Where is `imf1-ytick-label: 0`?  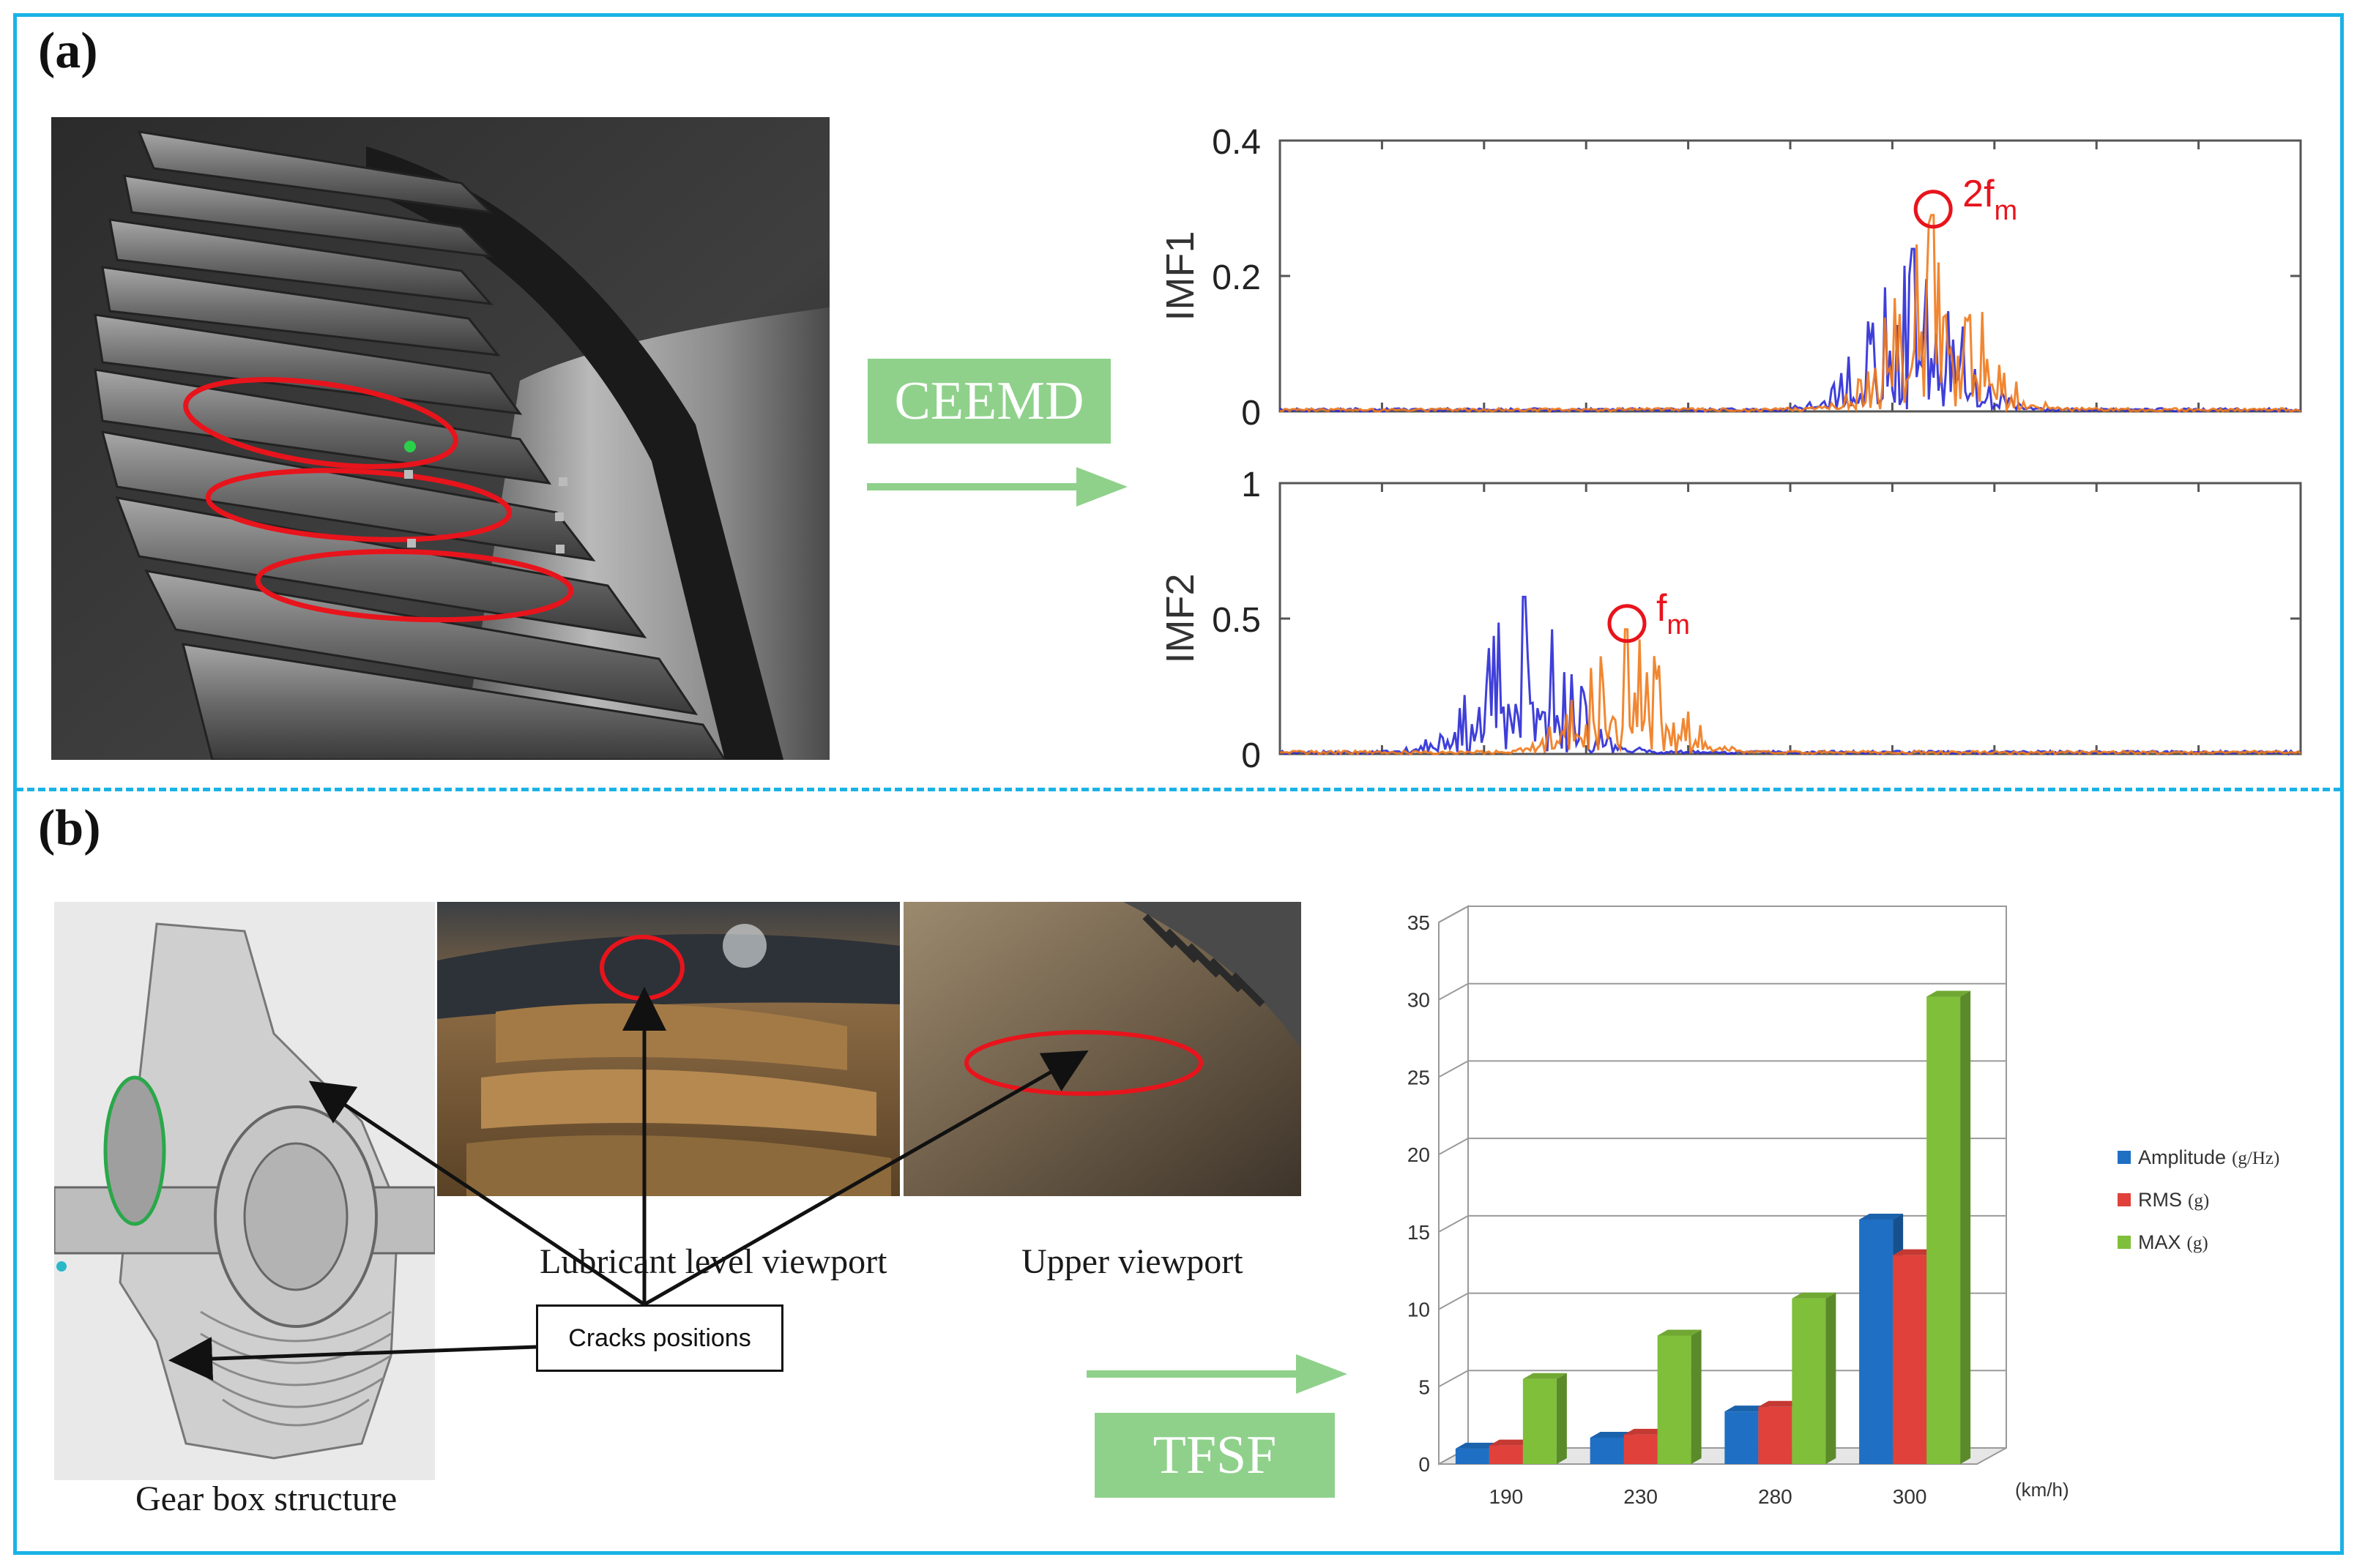 imf1-ytick-label: 0 is located at coordinates (1251, 413).